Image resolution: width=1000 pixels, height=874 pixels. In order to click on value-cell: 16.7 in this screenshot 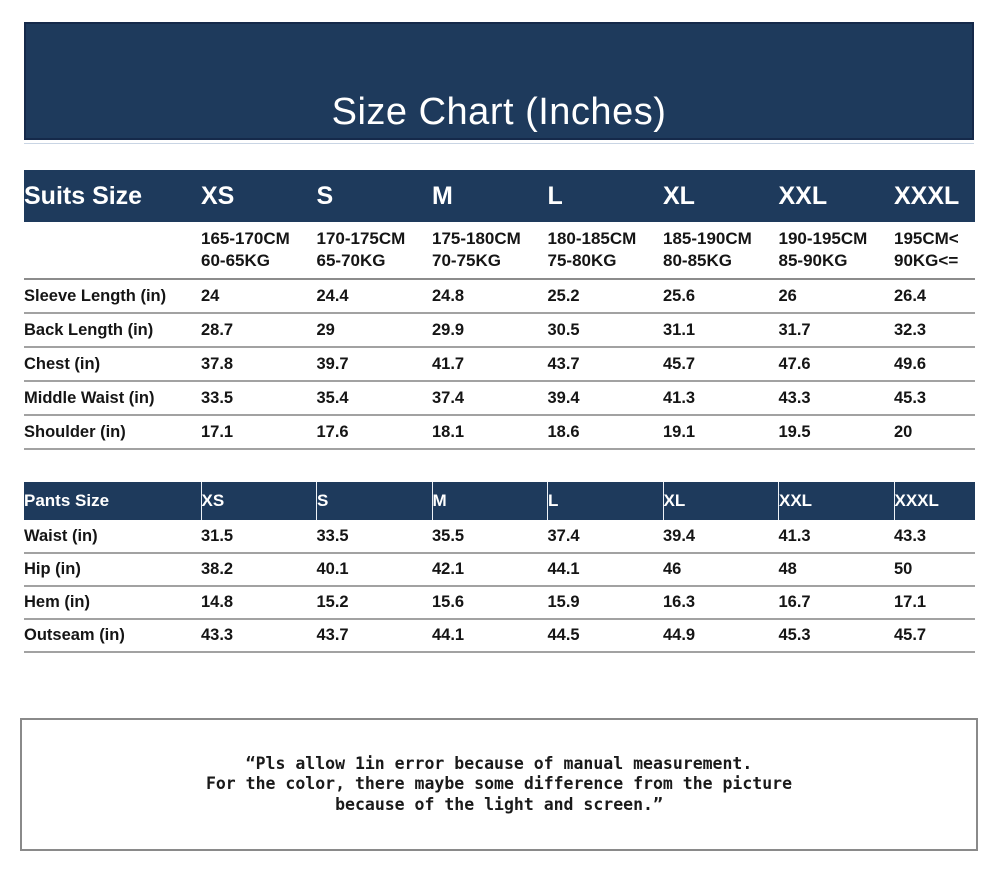, I will do `click(836, 603)`.